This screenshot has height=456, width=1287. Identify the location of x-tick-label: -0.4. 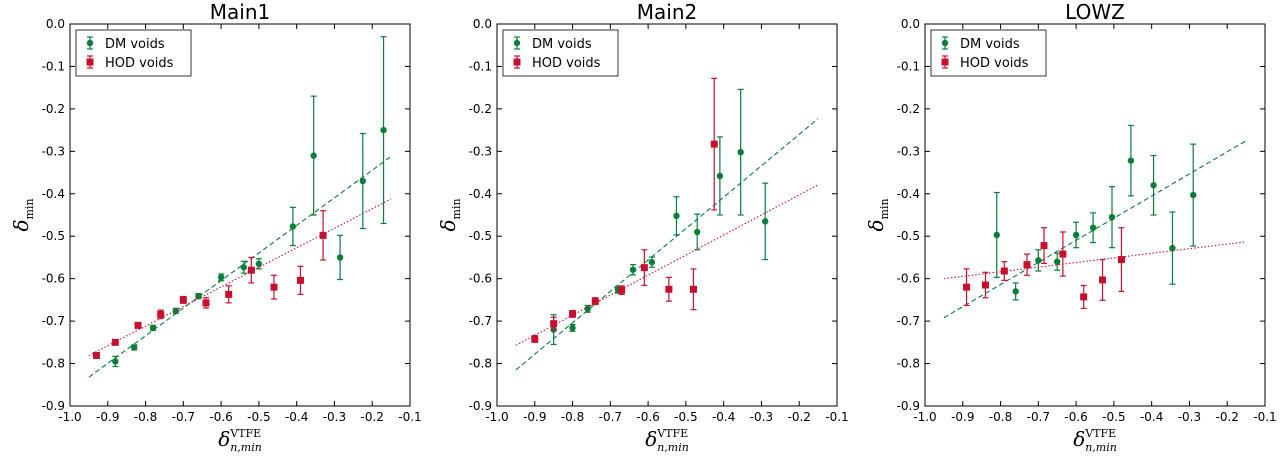
(723, 417).